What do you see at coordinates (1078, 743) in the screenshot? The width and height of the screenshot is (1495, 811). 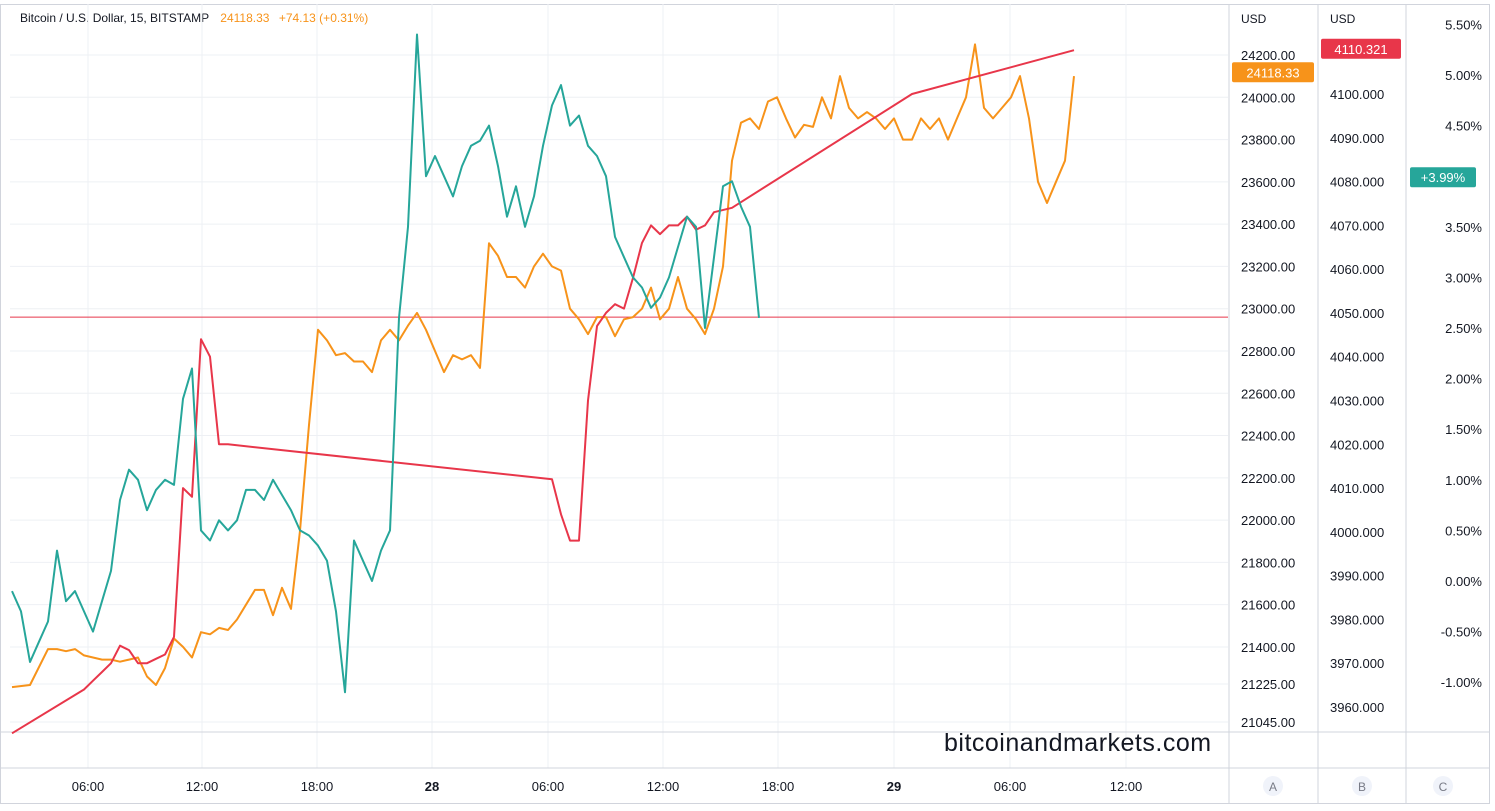 I see `watermark: bitcoinandmarkets.com` at bounding box center [1078, 743].